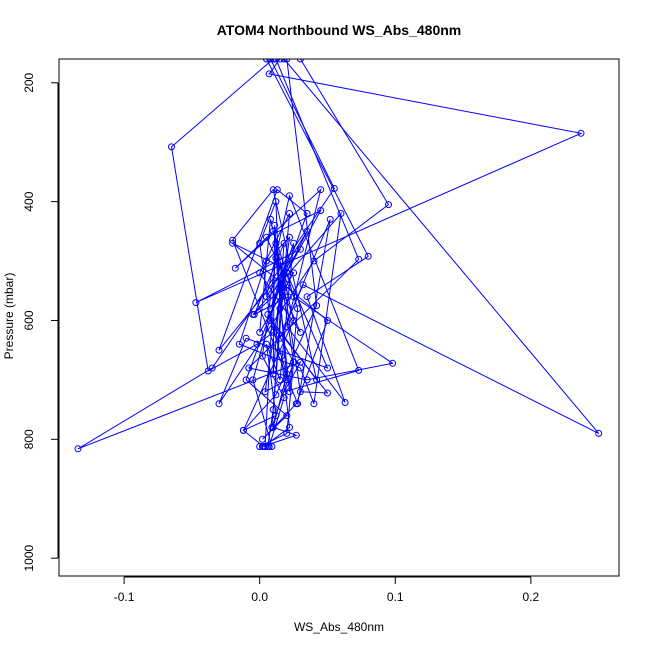 The width and height of the screenshot is (650, 650). I want to click on y-tick-label: 1000, so click(29, 558).